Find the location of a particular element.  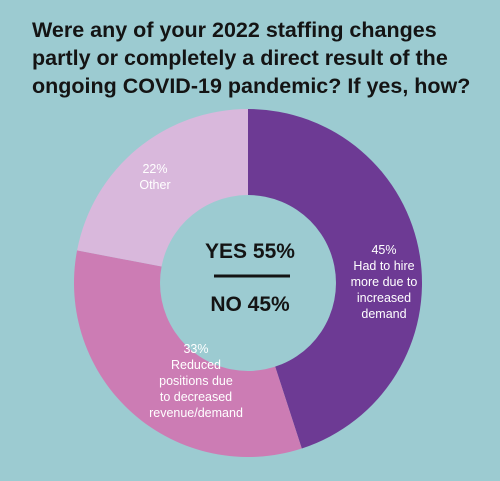

label-hire-more: 45% Had to hire more due to increased demand is located at coordinates (384, 282).